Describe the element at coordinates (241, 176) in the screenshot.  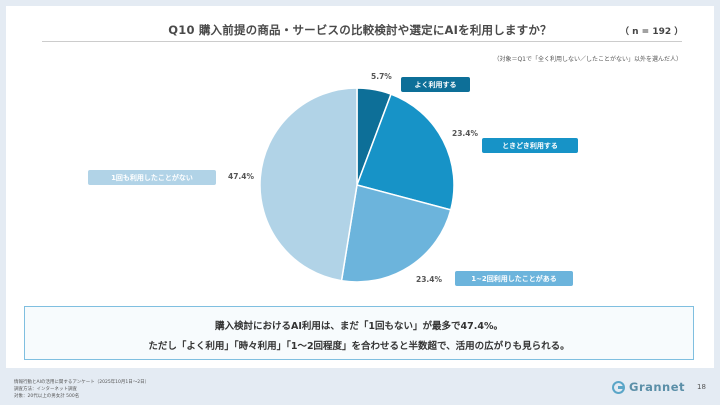
I see `slice-percent-label: 47.4%` at that location.